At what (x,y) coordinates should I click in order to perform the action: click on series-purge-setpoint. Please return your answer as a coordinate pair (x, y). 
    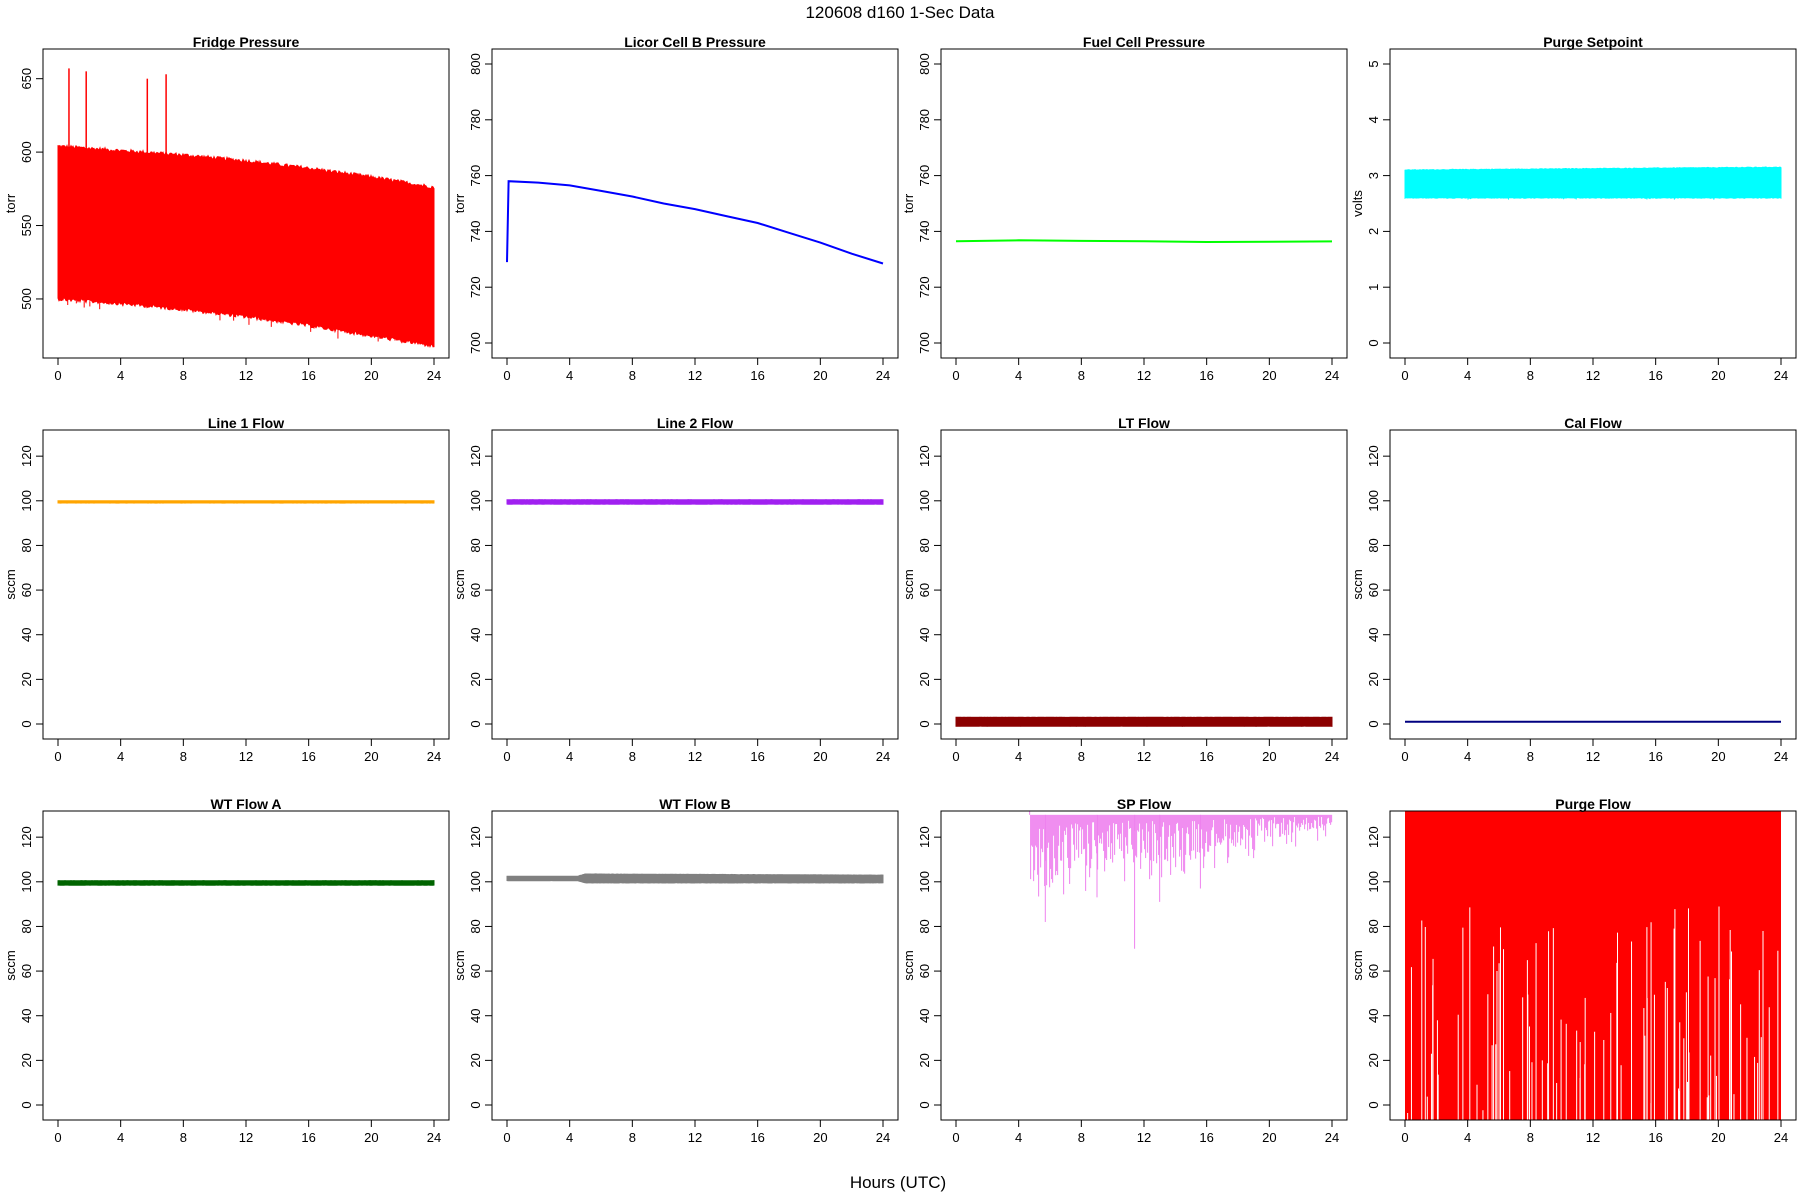
    Looking at the image, I should click on (1593, 183).